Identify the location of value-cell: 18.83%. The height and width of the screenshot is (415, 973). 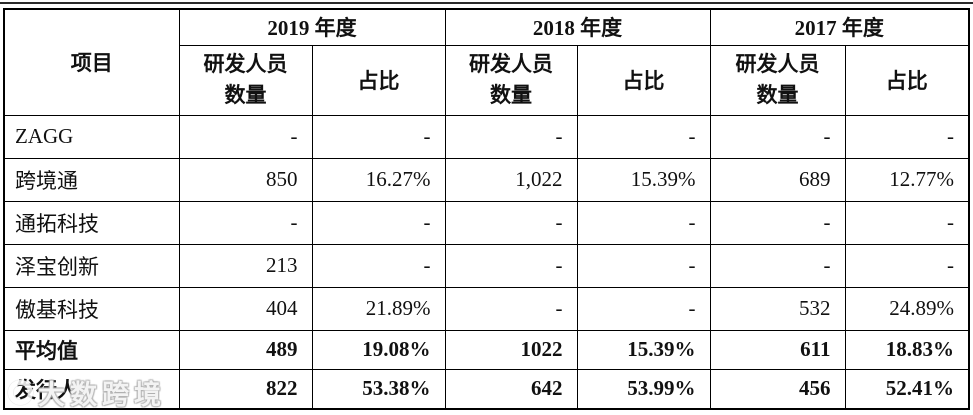
(907, 349).